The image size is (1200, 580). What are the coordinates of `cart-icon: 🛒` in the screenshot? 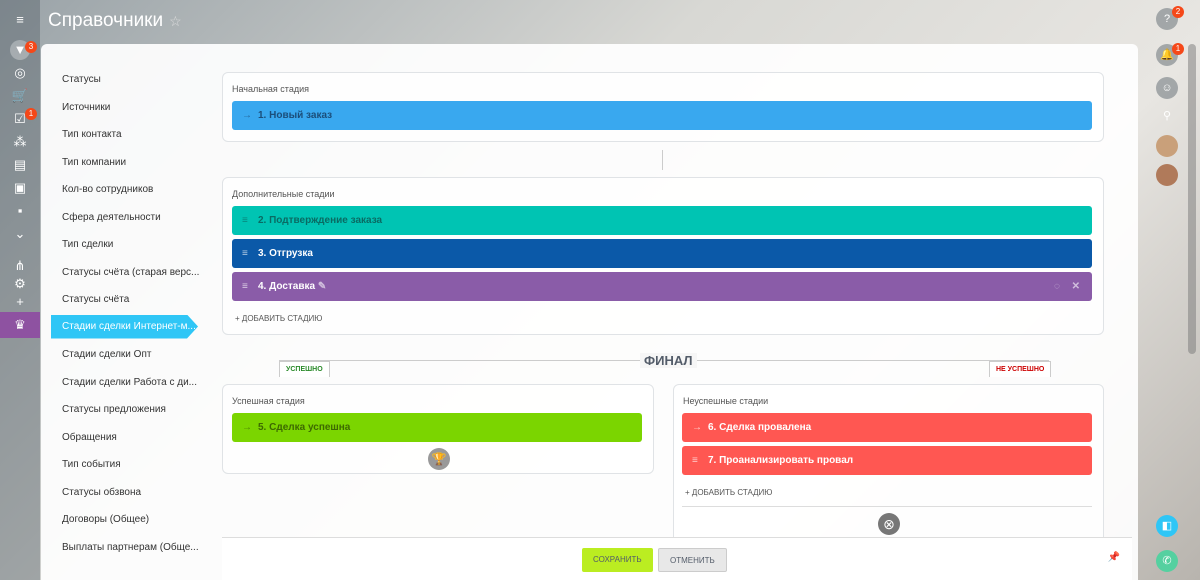 It's located at (20, 95).